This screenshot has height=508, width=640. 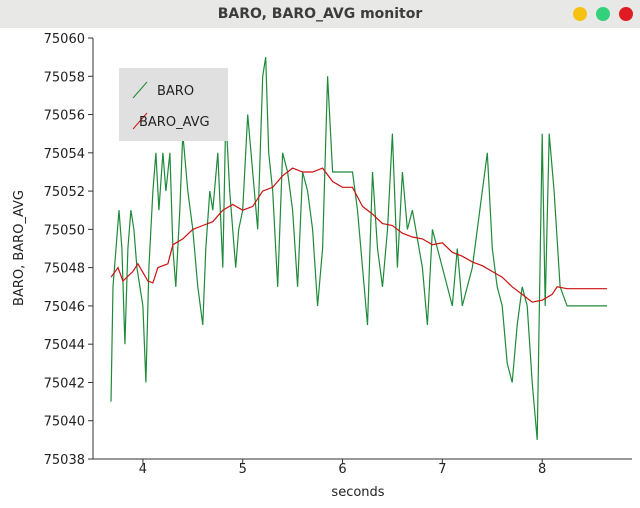 I want to click on x-axis-label: seconds, so click(x=357, y=492).